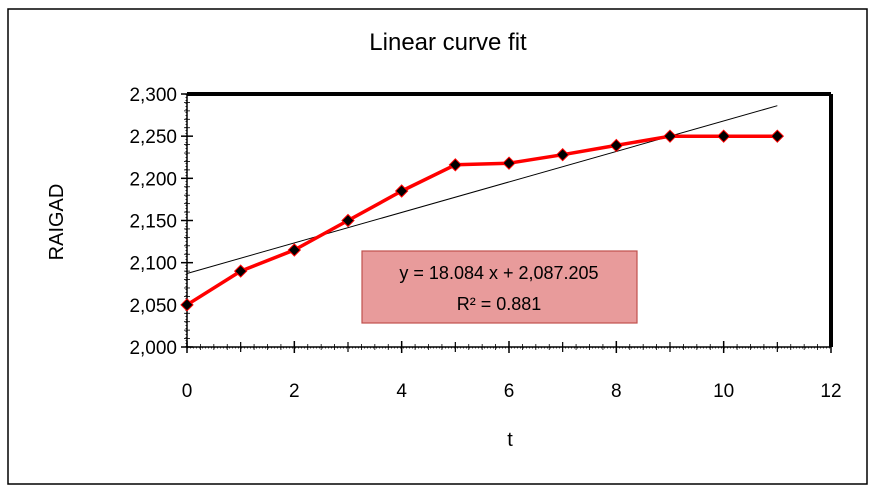  Describe the element at coordinates (498, 273) in the screenshot. I see `trendline-equation: y = 18.084 x + 2,087.205` at that location.